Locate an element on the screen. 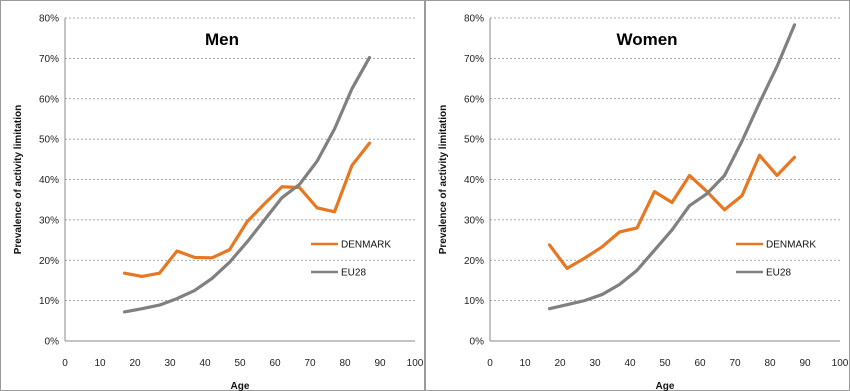 The height and width of the screenshot is (391, 850). chart-0-x-tick-label: 90 is located at coordinates (380, 363).